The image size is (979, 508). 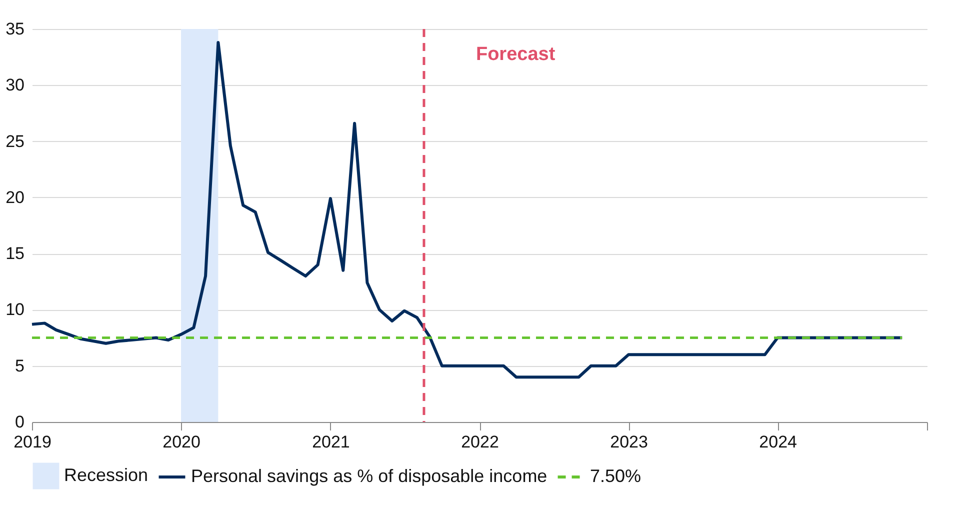 What do you see at coordinates (616, 476) in the screenshot?
I see `legend-label: 7.50%` at bounding box center [616, 476].